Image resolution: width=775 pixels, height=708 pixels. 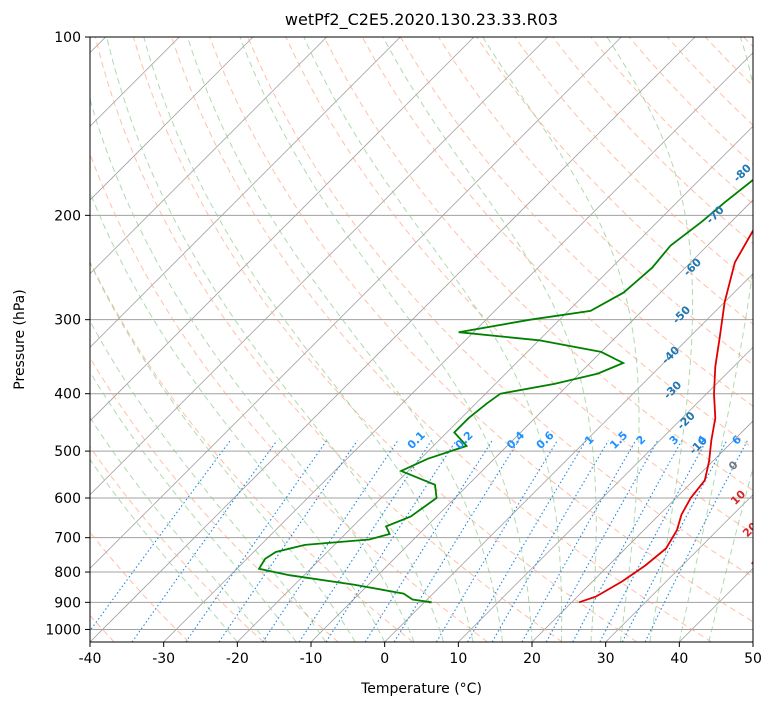 I want to click on y-tick-label: 900, so click(x=67, y=603).